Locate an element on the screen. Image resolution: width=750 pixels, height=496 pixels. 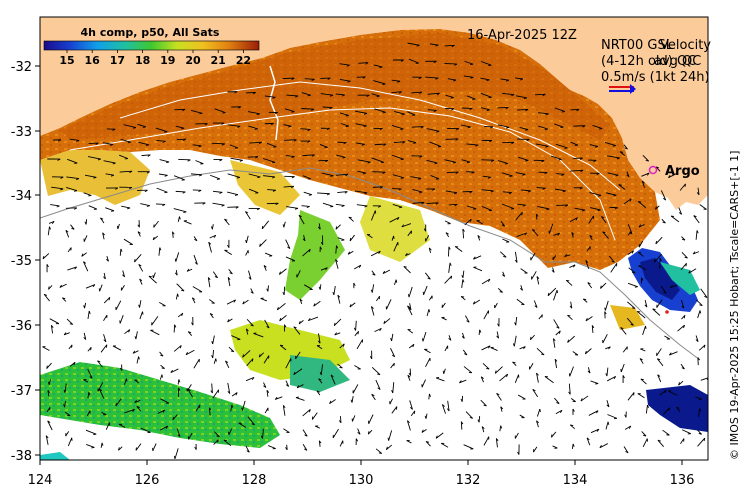
x-tick-label: 132 is located at coordinates (468, 480).